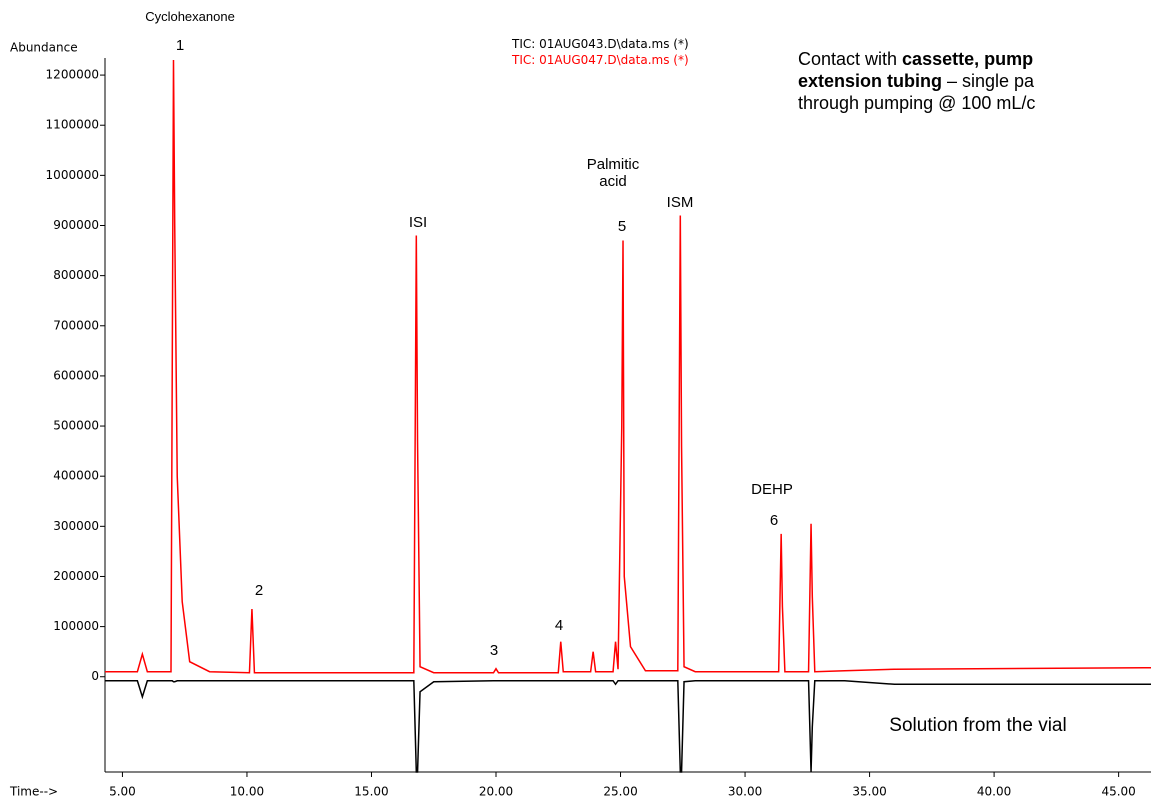  Describe the element at coordinates (494, 650) in the screenshot. I see `annotation: 3` at that location.